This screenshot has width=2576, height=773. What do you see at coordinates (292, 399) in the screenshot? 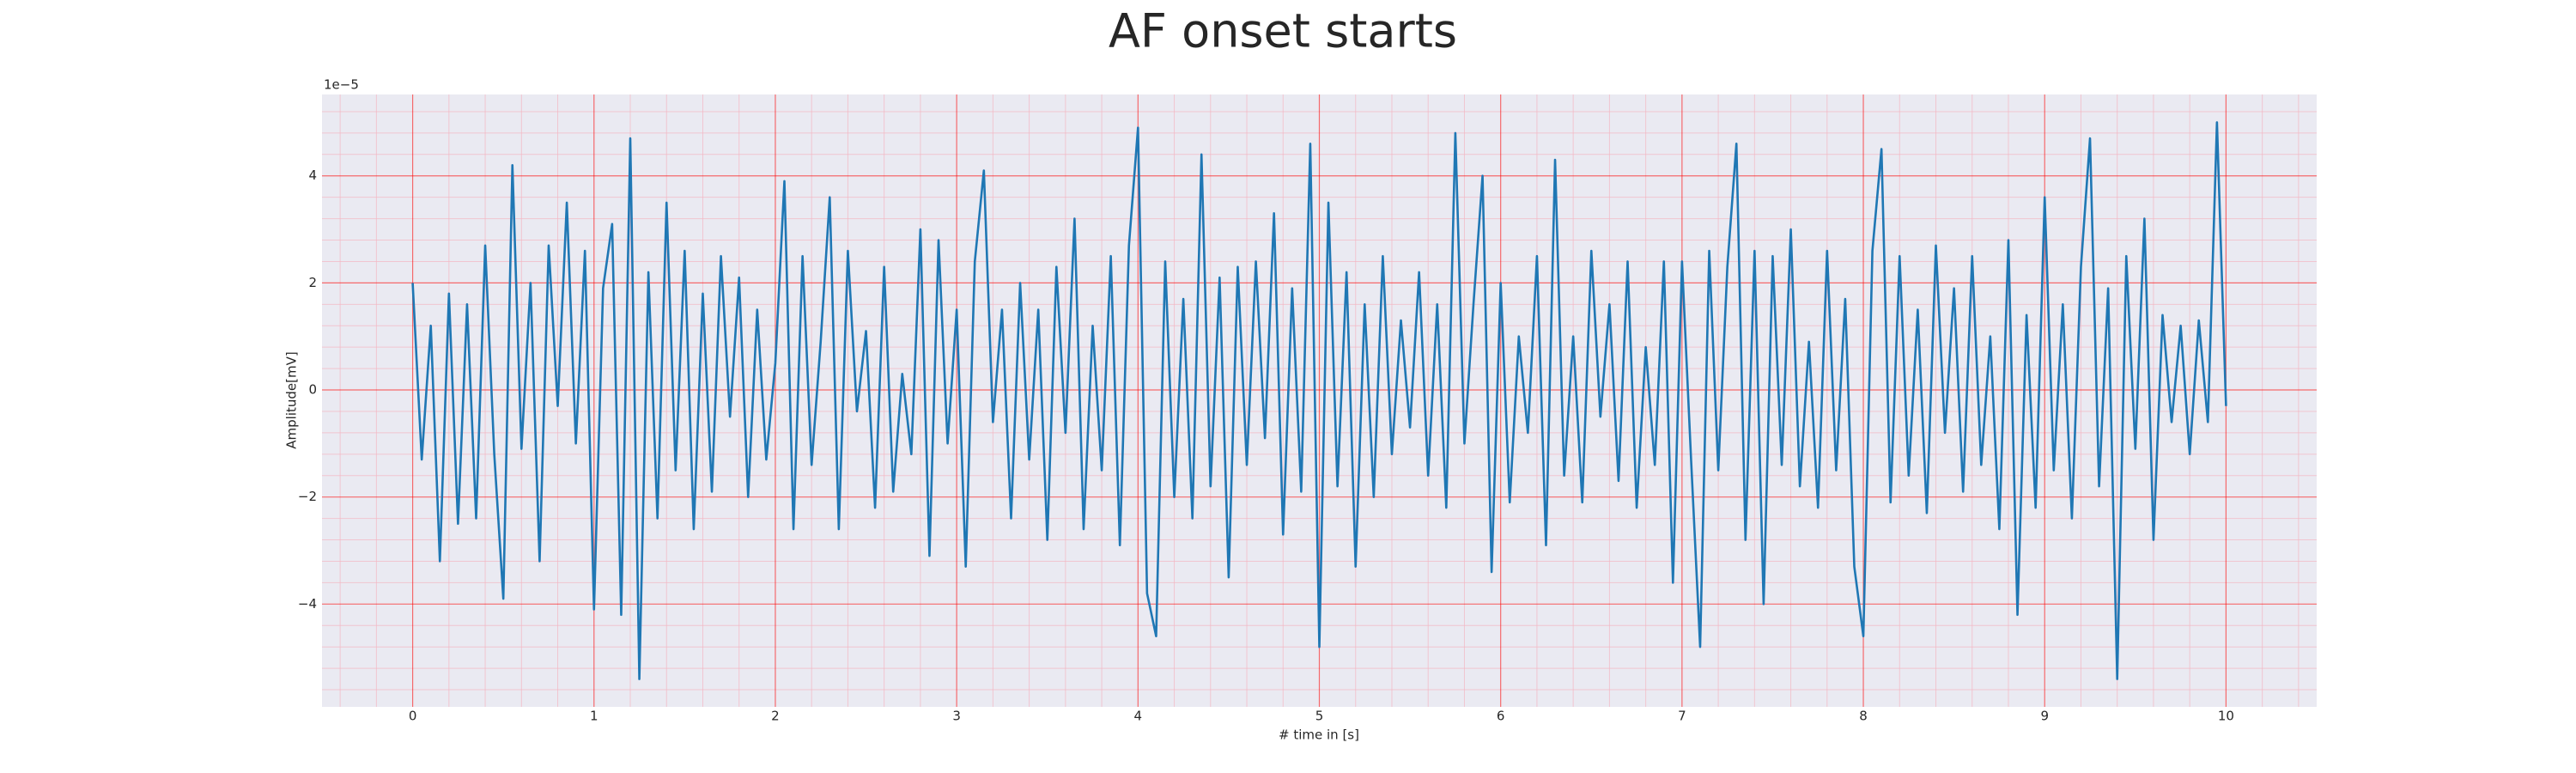
I see `y-axis-label: Amplitude[mV]` at bounding box center [292, 399].